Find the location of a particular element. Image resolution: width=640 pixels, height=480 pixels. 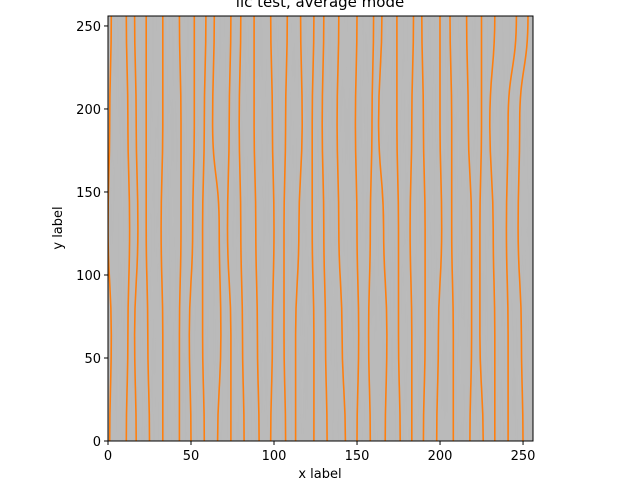

x-axis: 0 50 100 150 200 250 is located at coordinates (320, 452).